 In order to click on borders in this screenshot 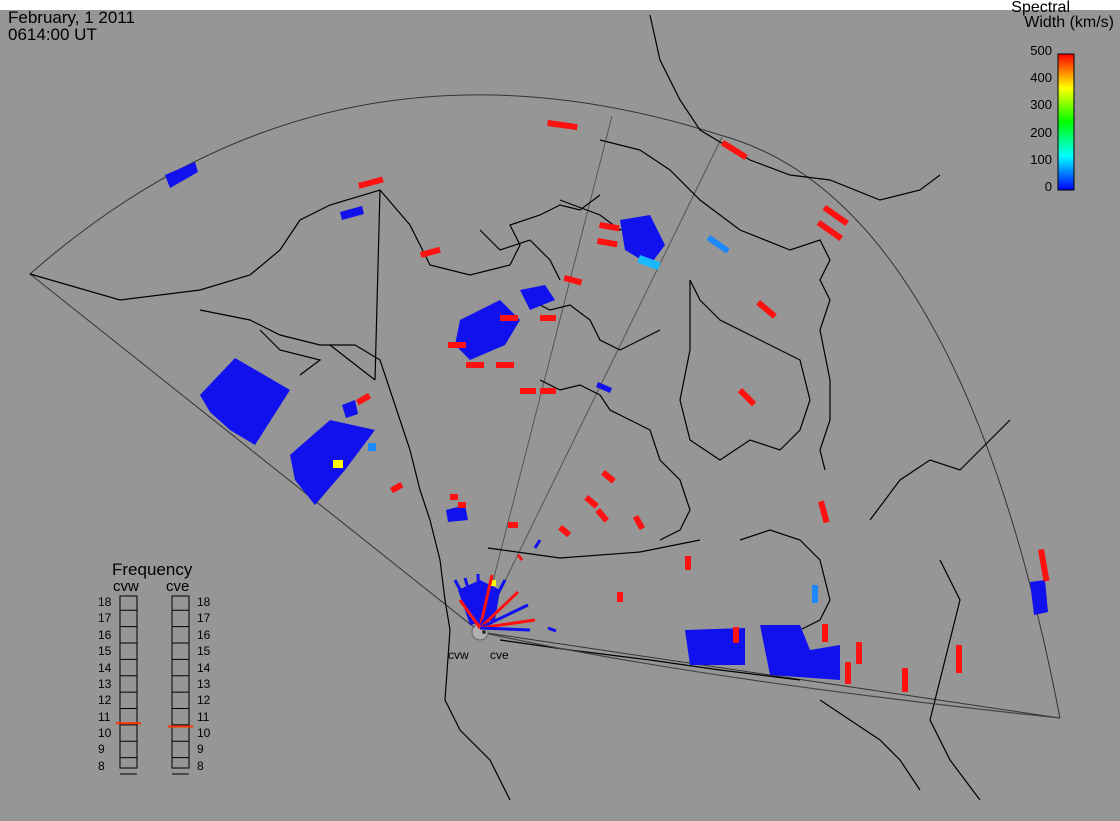, I will do `click(770, 629)`.